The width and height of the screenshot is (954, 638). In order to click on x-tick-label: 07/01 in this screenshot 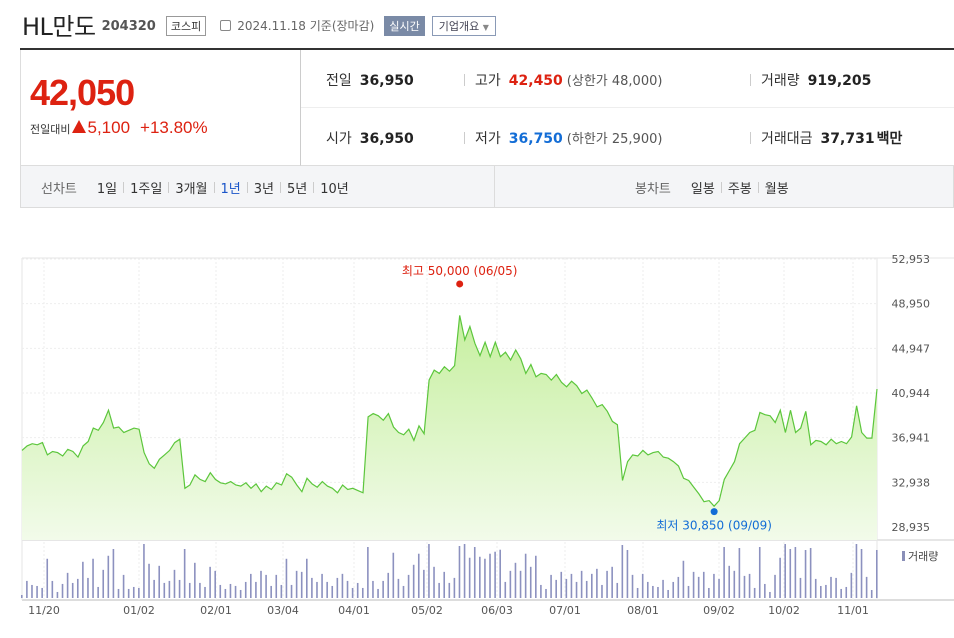, I will do `click(565, 610)`.